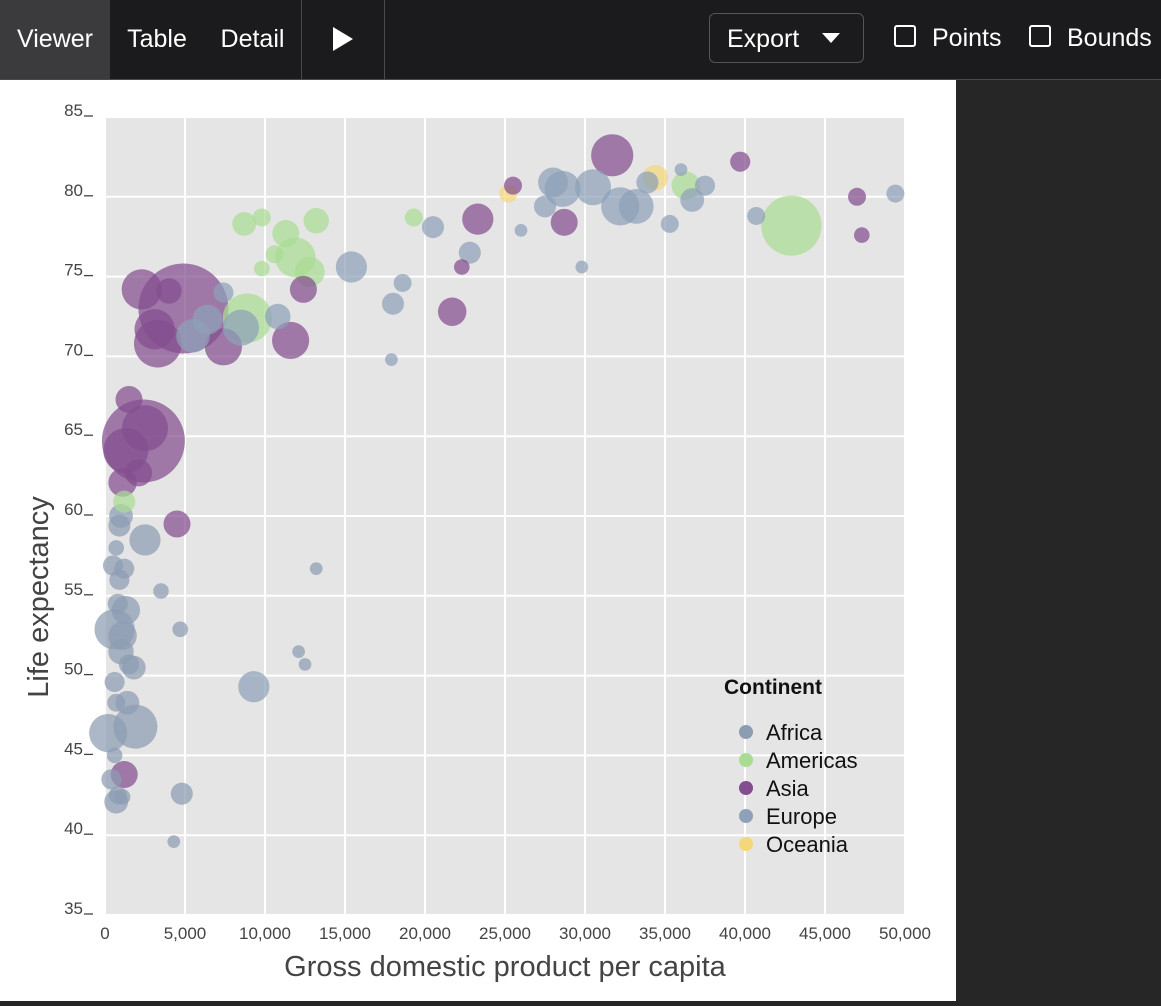 The image size is (1161, 1006). What do you see at coordinates (345, 933) in the screenshot?
I see `x-tick-label: 15,000` at bounding box center [345, 933].